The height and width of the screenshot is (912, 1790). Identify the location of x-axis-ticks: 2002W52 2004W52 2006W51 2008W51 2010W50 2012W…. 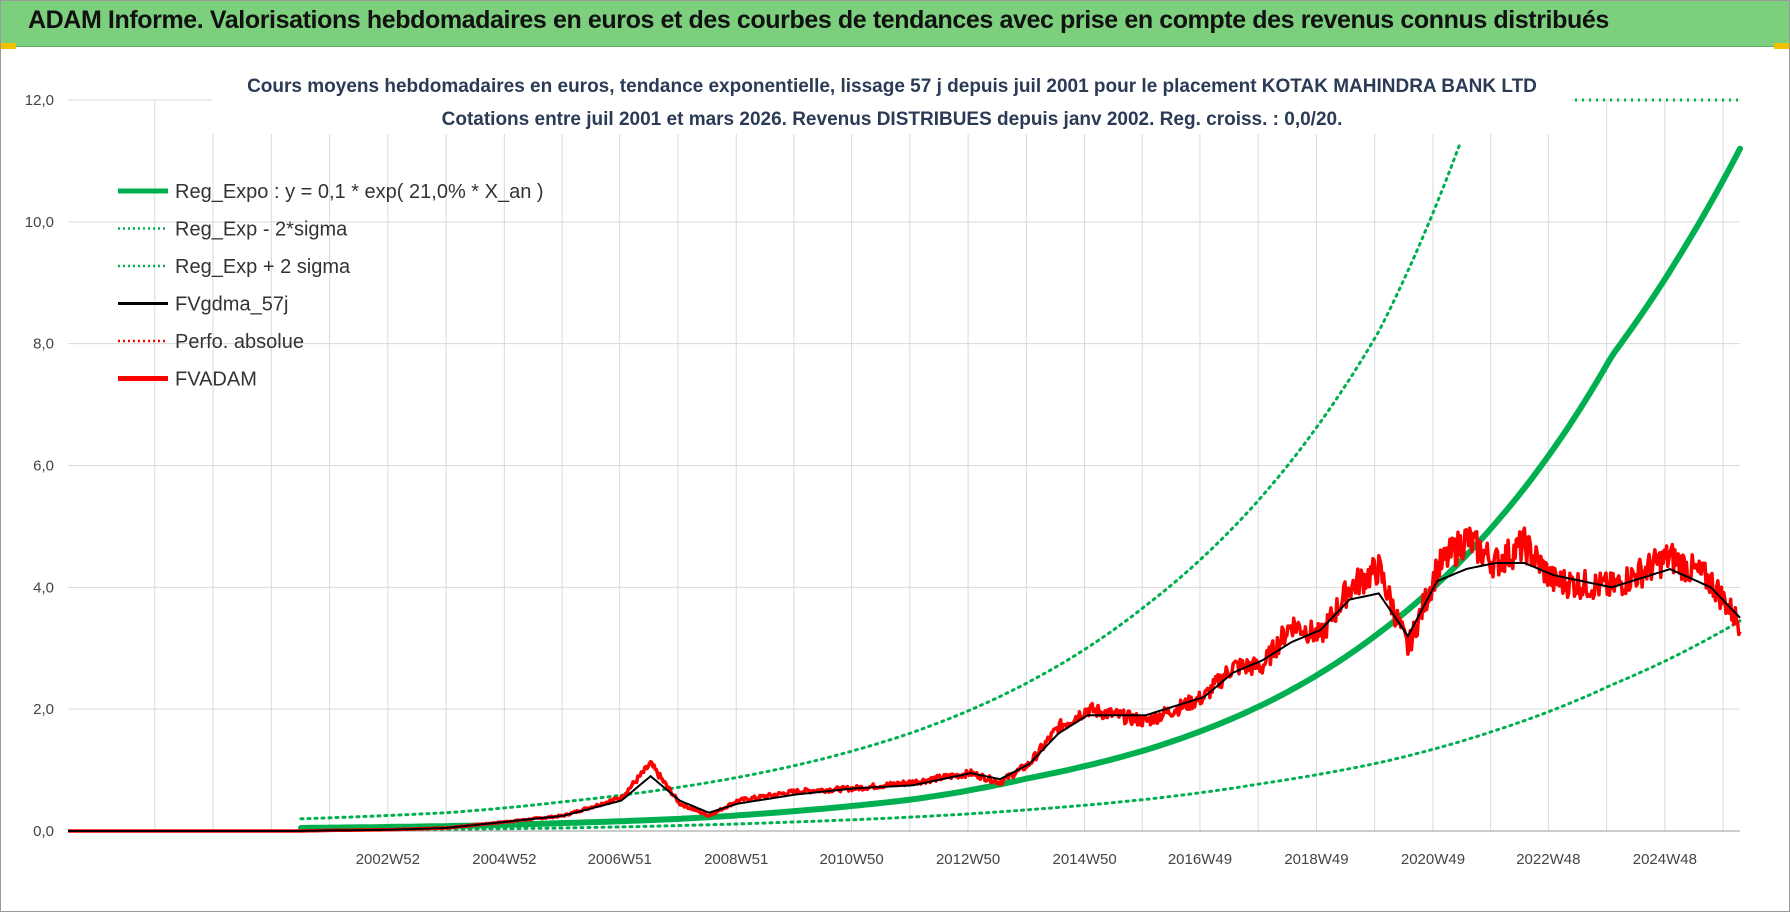
(1026, 859).